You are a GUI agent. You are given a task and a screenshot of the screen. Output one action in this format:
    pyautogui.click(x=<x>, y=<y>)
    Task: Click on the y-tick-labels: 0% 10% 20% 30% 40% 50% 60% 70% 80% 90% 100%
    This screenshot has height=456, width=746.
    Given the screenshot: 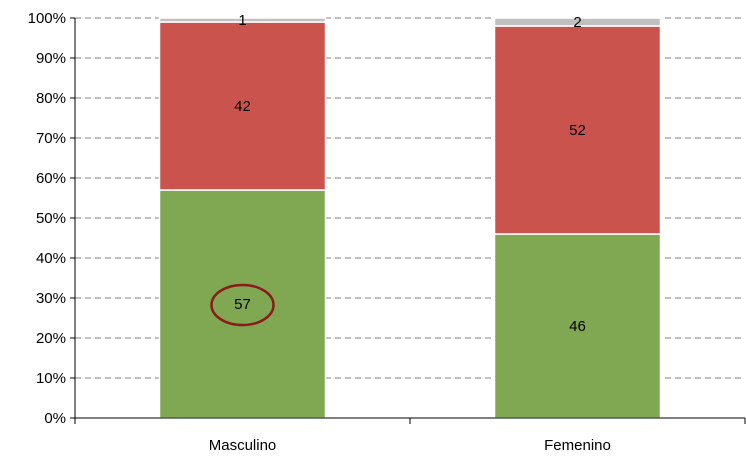 What is the action you would take?
    pyautogui.click(x=47, y=218)
    